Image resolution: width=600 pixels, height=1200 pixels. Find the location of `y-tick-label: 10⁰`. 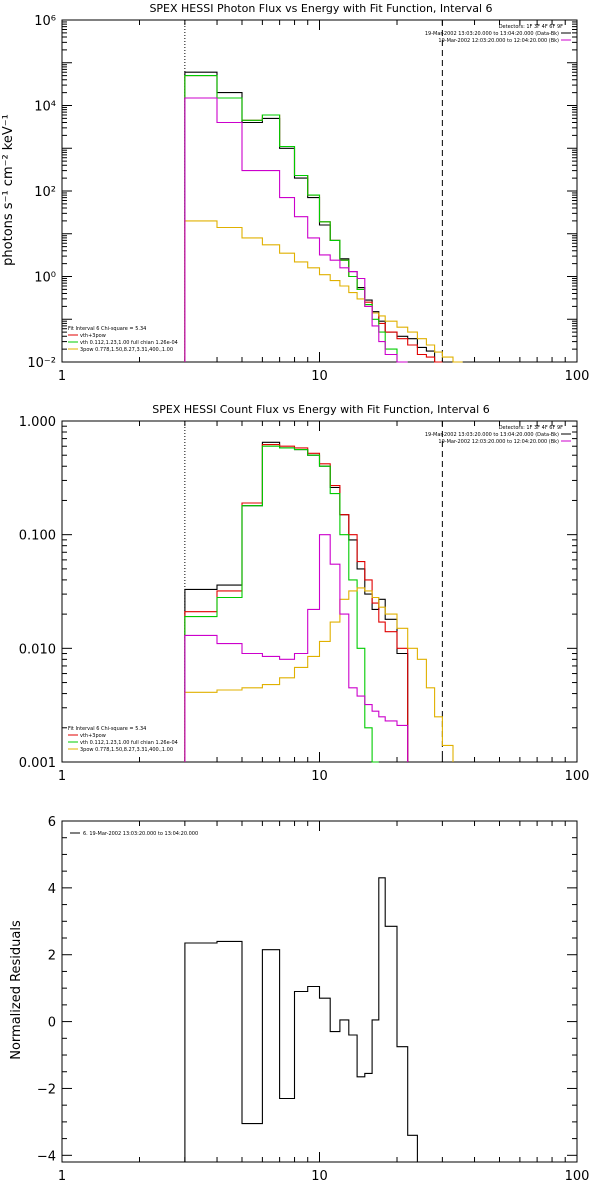

y-tick-label: 10⁰ is located at coordinates (45, 278).